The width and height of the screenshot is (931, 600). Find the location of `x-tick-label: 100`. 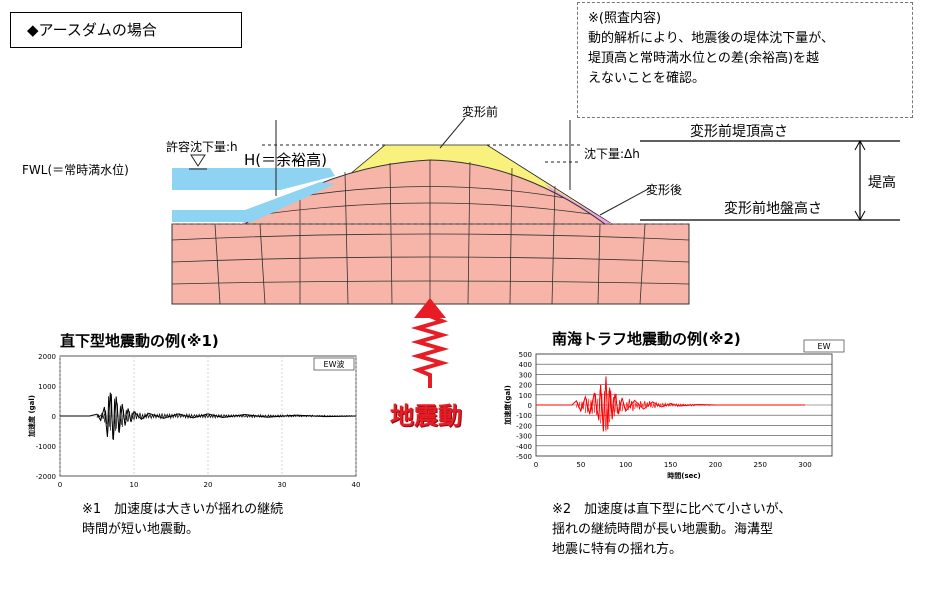

x-tick-label: 100 is located at coordinates (625, 465).